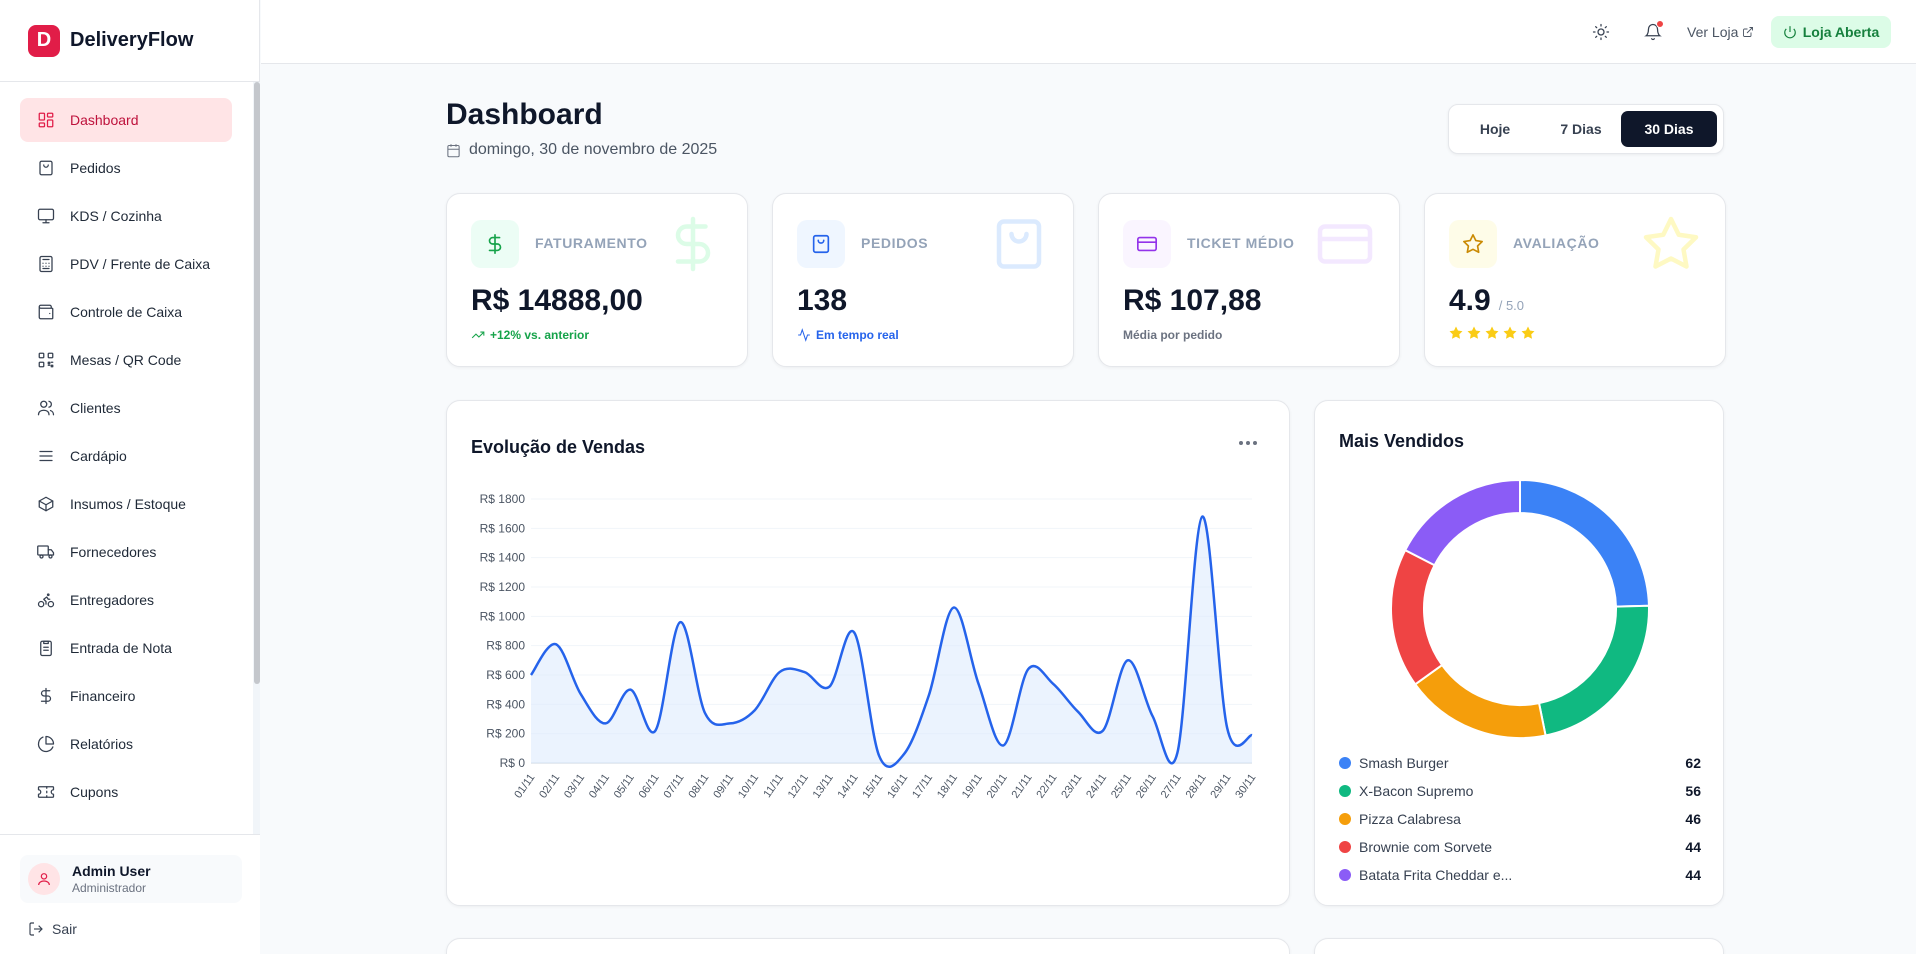 This screenshot has height=954, width=1916. I want to click on legend-item: Batata Frita Cheddar e... 44, so click(1520, 875).